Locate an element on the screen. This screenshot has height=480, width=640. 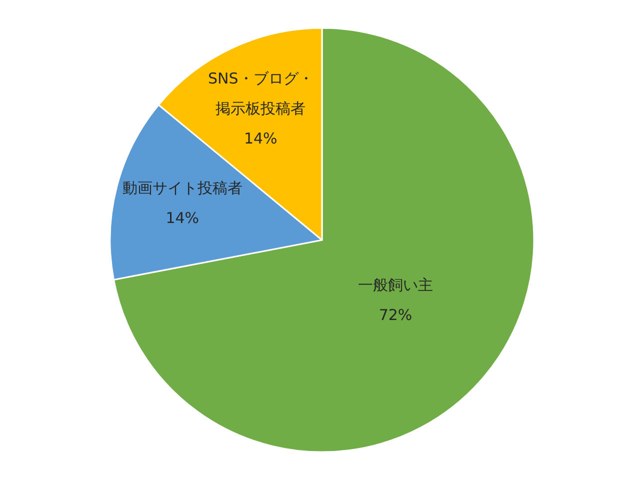
slice-label: 動画サイト投稿者 is located at coordinates (182, 188).